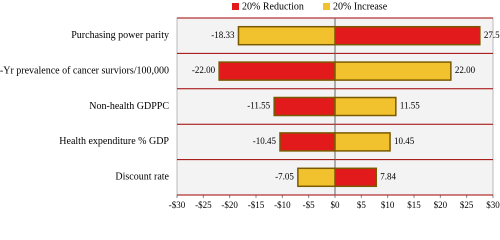 This screenshot has width=500, height=240. Describe the element at coordinates (273, 6) in the screenshot. I see `legend-label: 20% Reduction` at that location.